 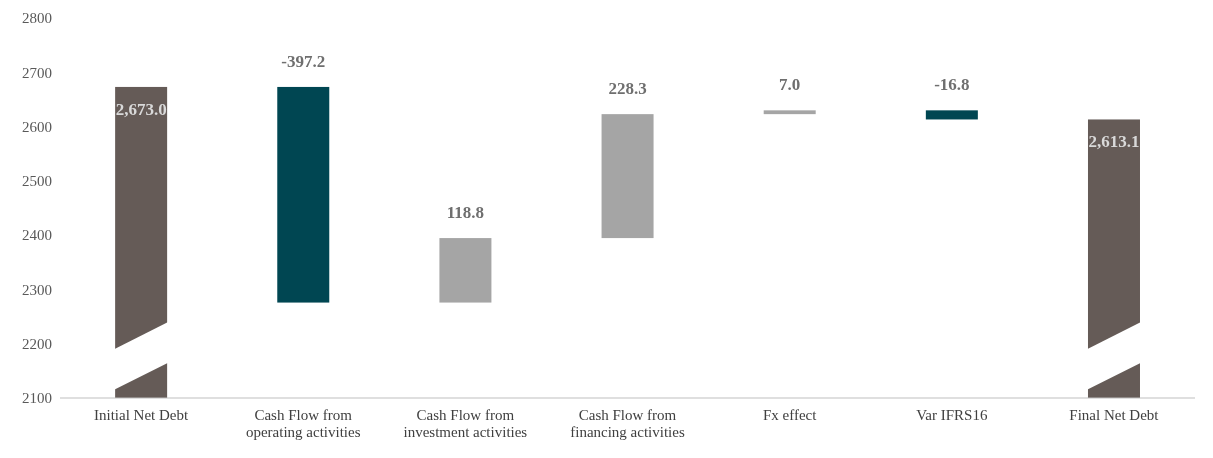 What do you see at coordinates (1114, 415) in the screenshot?
I see `x-tick-label: Final Net Debt` at bounding box center [1114, 415].